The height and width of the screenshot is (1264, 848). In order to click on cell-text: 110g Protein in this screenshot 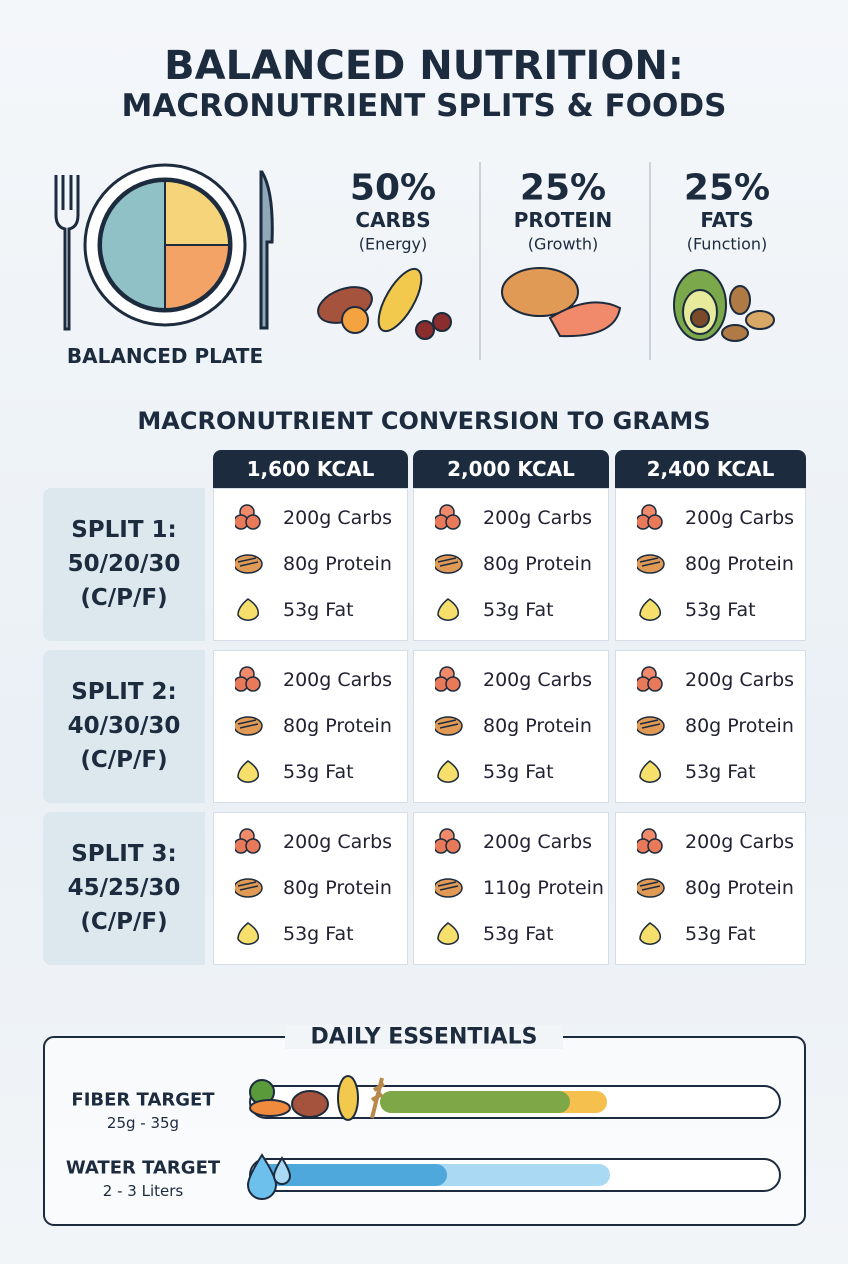, I will do `click(543, 888)`.